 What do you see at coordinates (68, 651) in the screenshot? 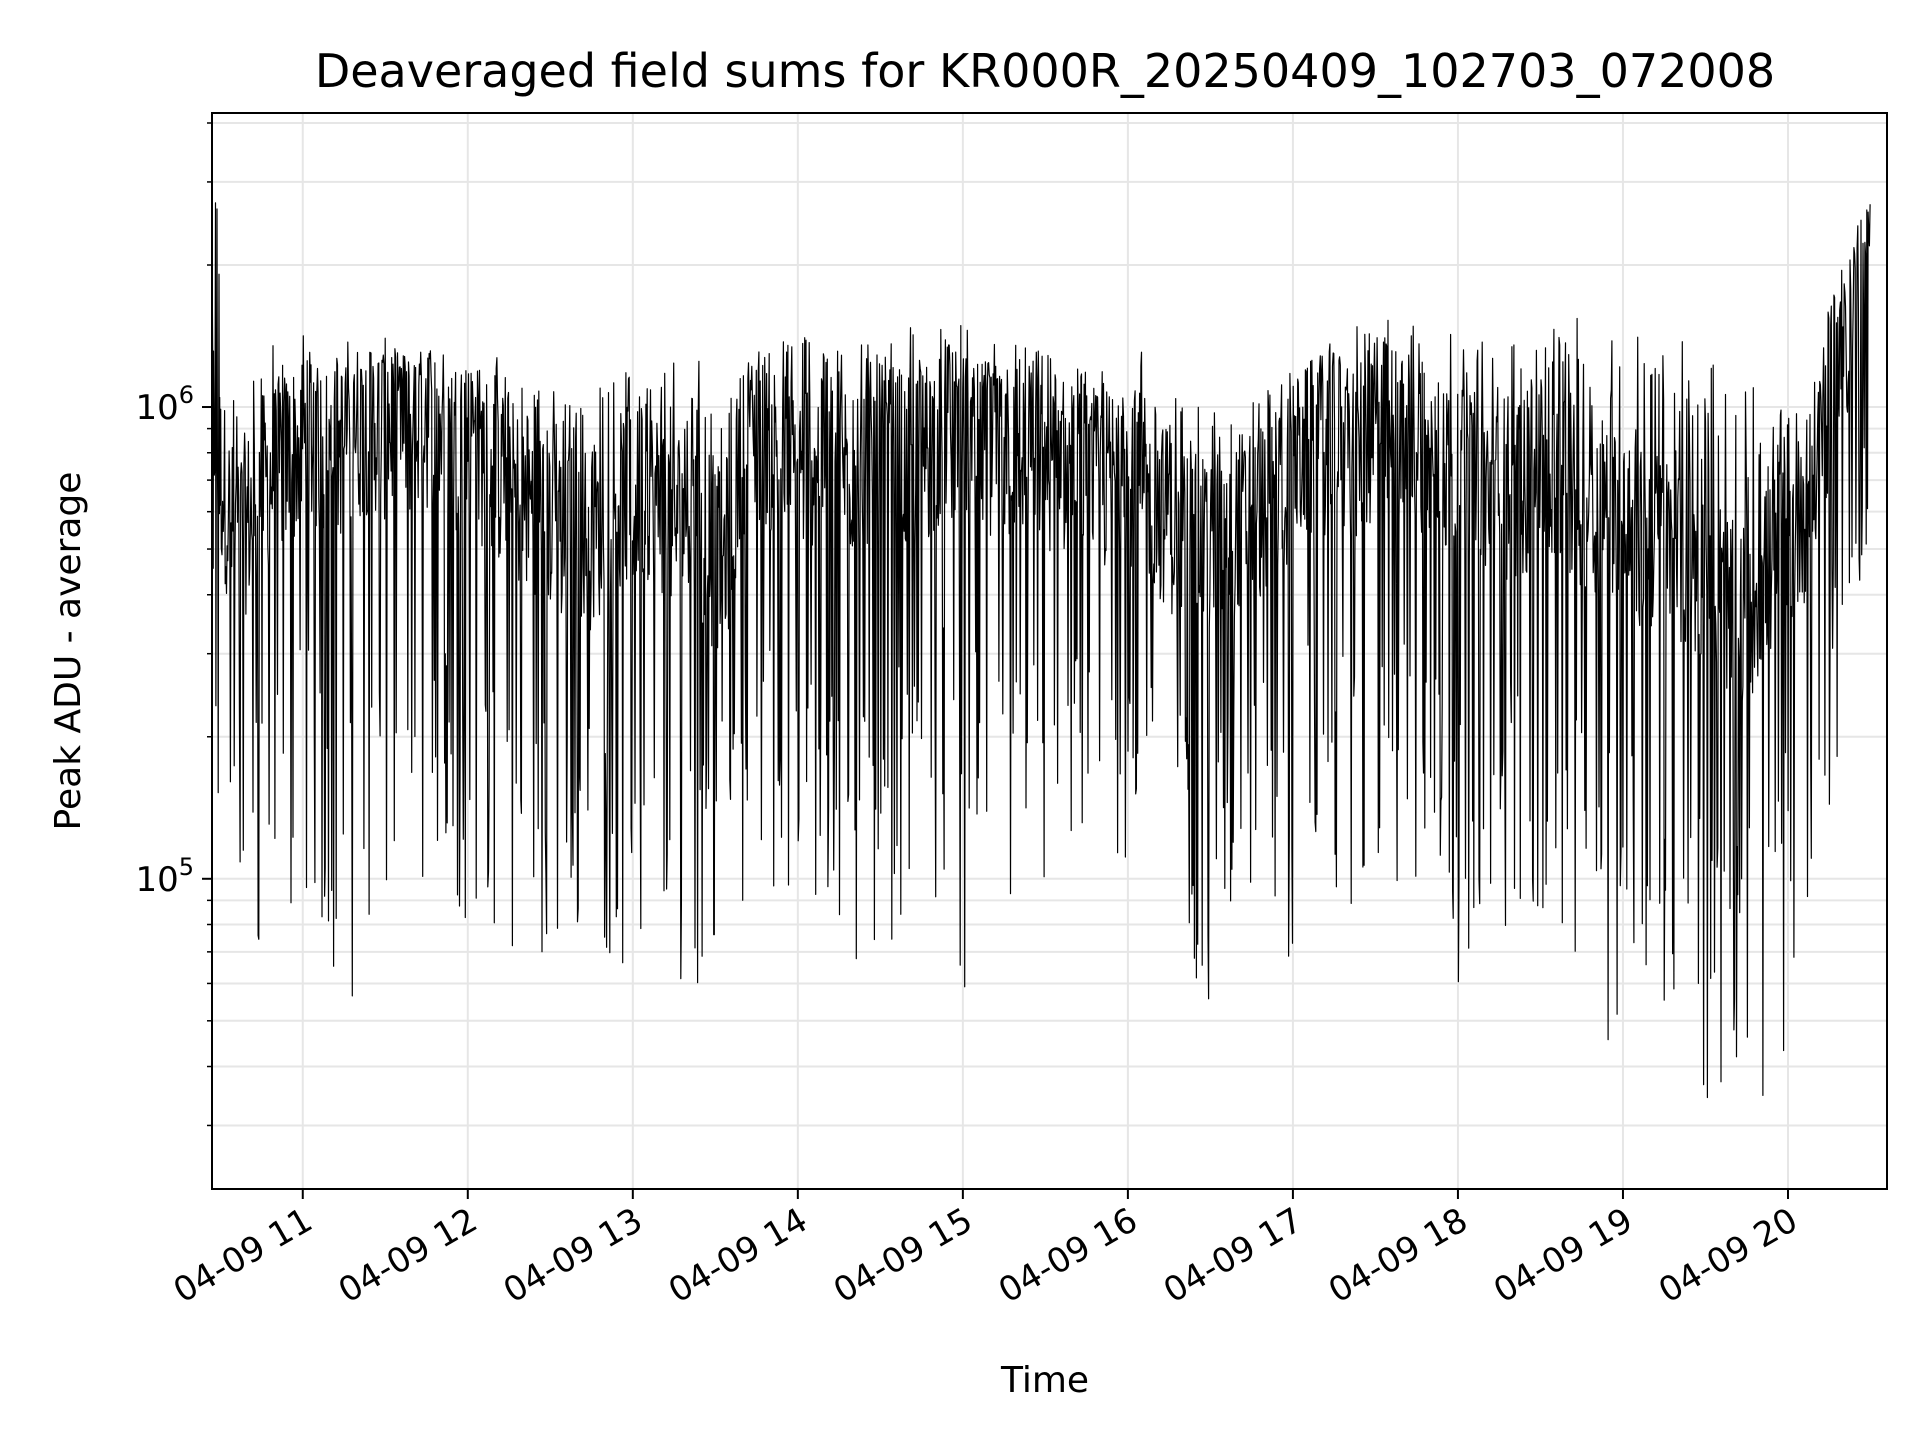
I see `y-axis-label: Peak ADU - average` at bounding box center [68, 651].